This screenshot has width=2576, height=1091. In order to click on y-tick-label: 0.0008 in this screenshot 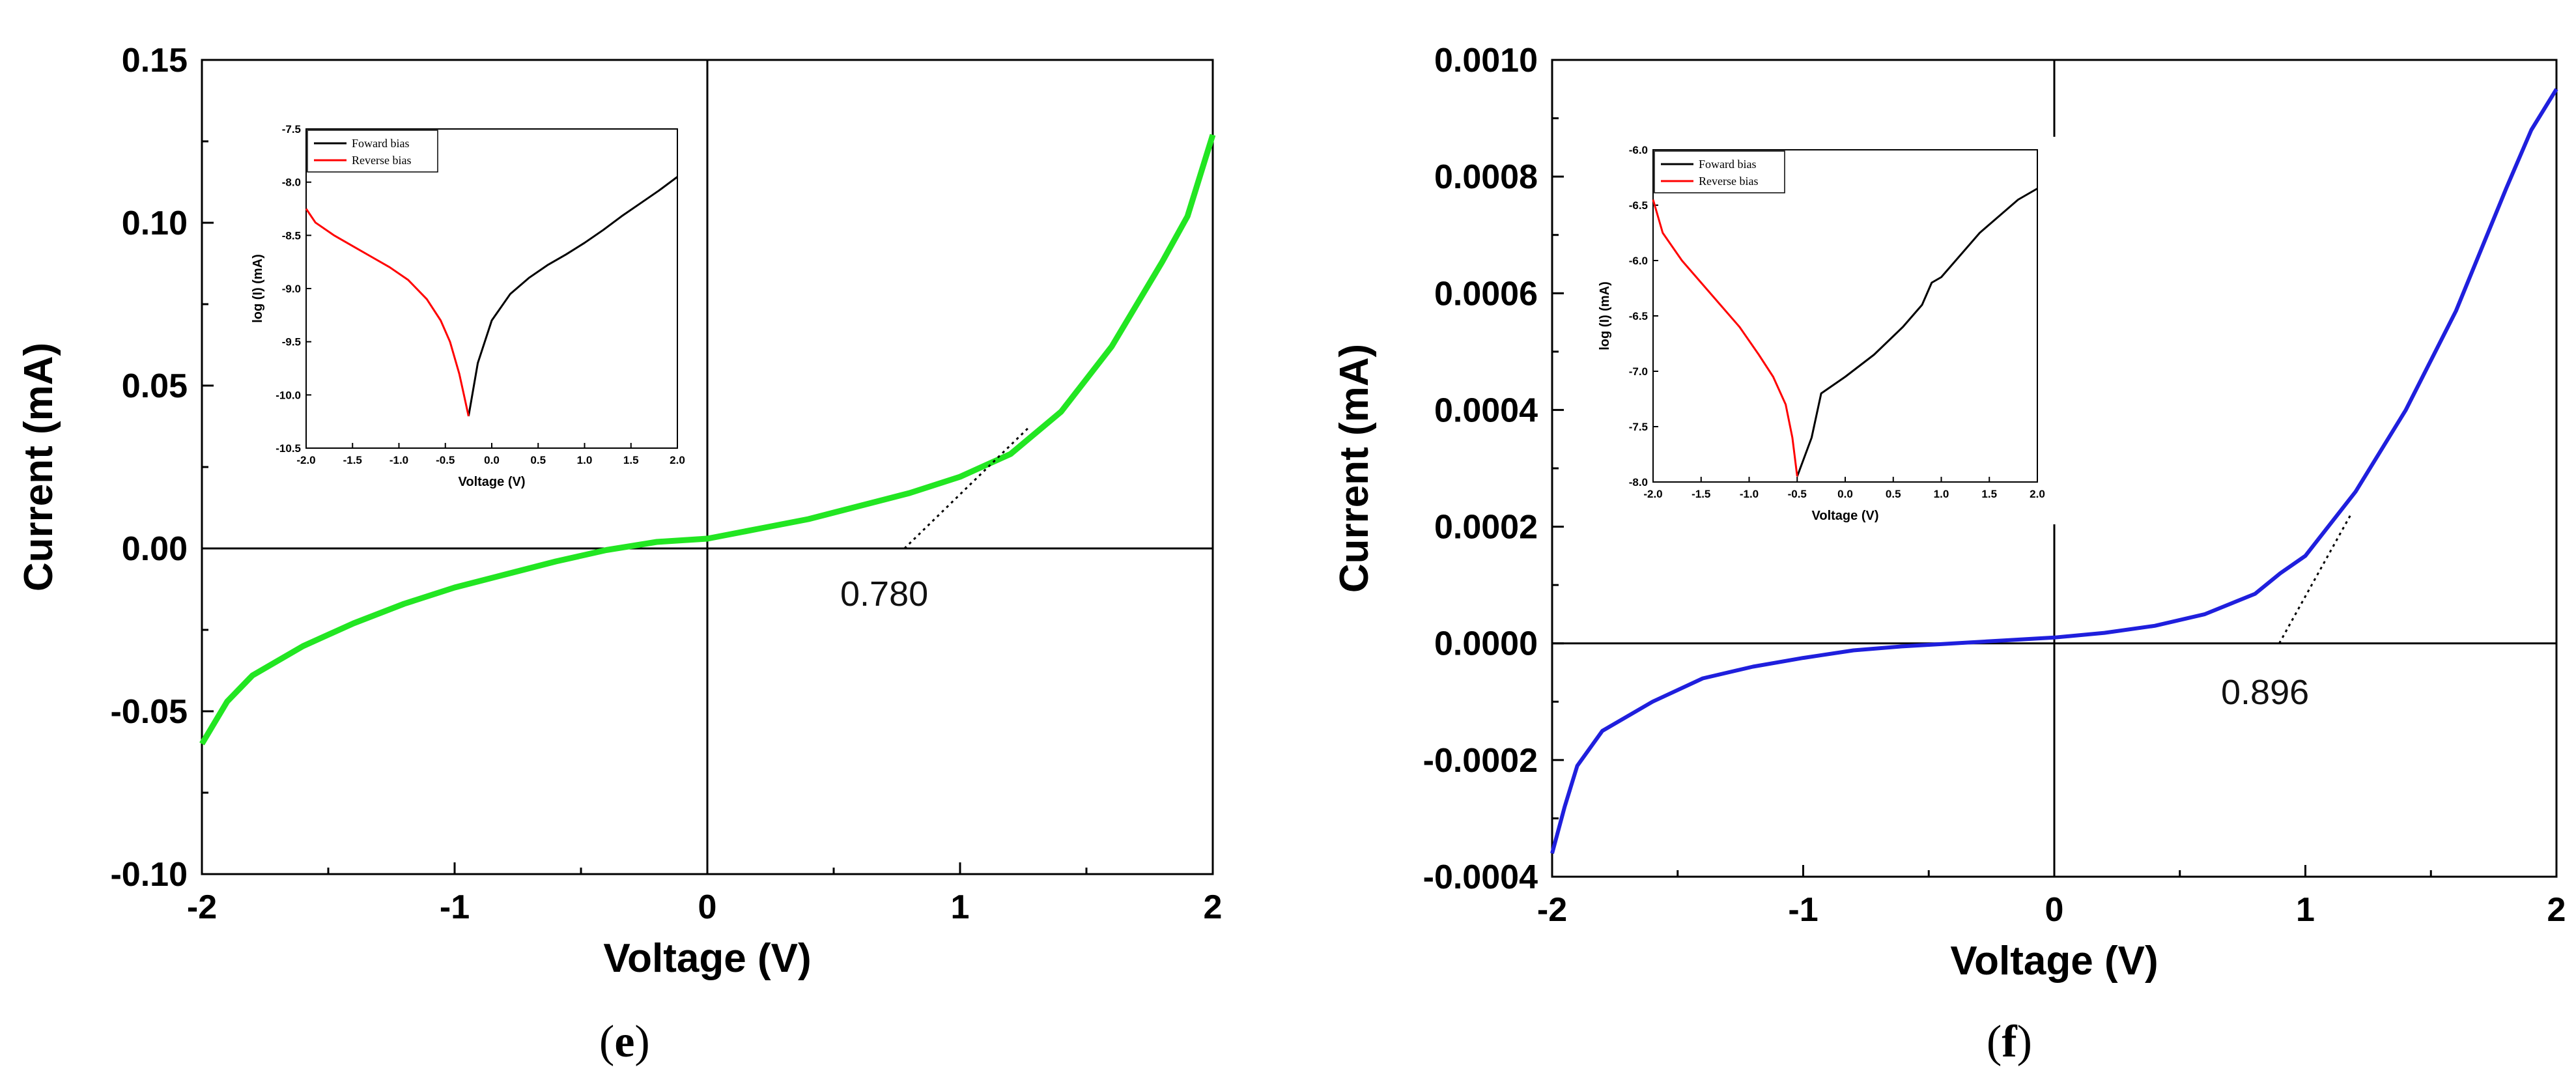, I will do `click(1486, 177)`.